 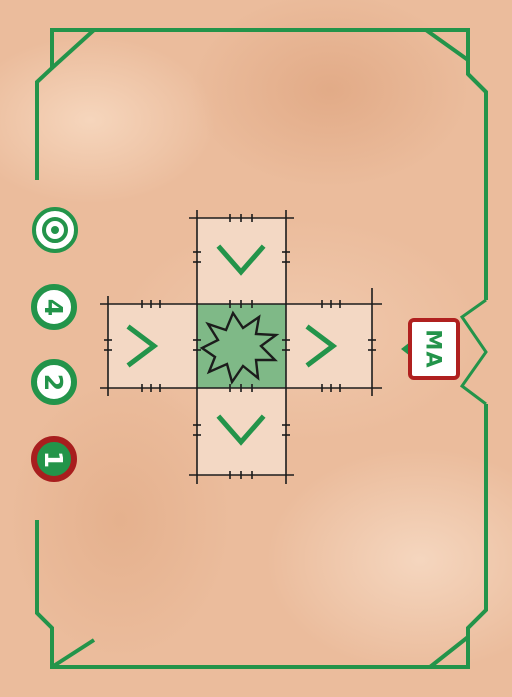 I want to click on track-value-2: 2, so click(x=54, y=382).